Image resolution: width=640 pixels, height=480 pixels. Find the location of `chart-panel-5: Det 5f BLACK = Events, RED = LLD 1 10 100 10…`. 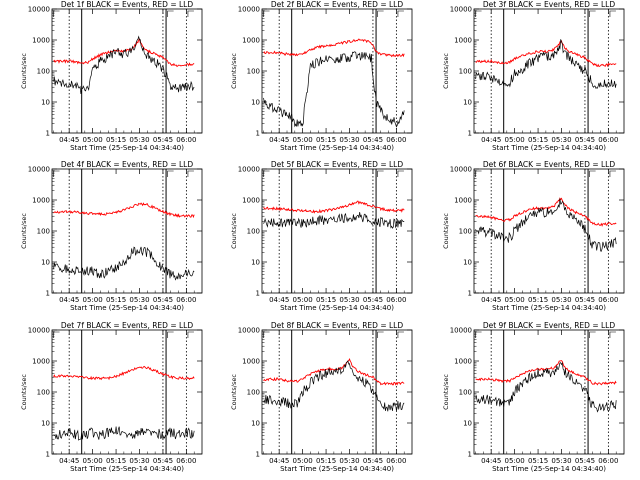

chart-panel-5: Det 5f BLACK = Events, RED = LLD 1 10 100 10… is located at coordinates (321, 236).